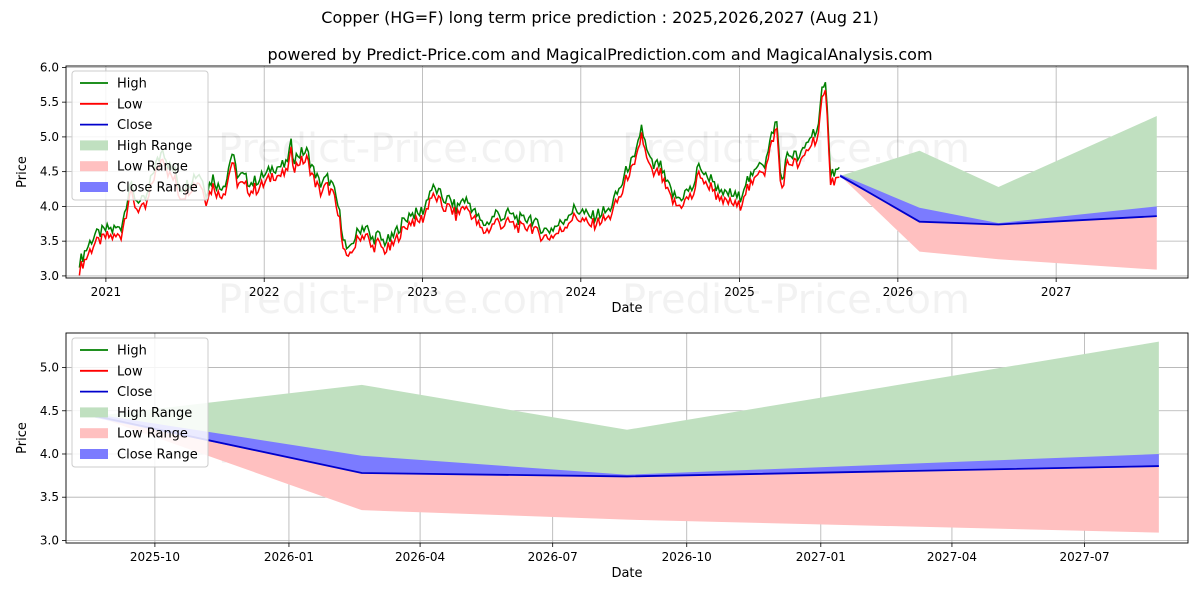  Describe the element at coordinates (998, 170) in the screenshot. I see `high-range-band` at that location.